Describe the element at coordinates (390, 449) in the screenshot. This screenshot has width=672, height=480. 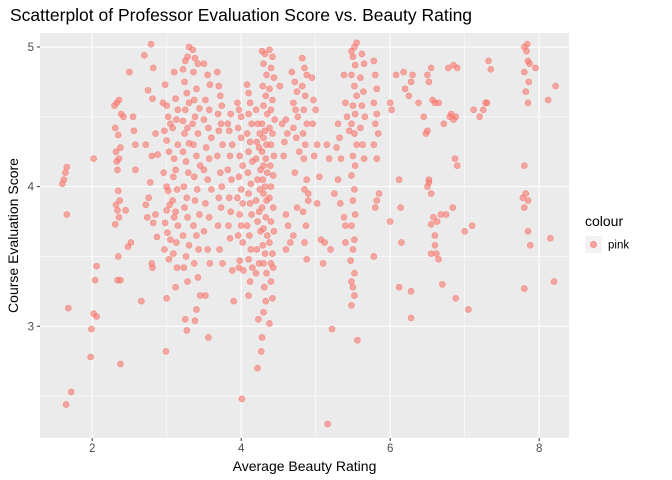
I see `x-tick-label: 6` at that location.